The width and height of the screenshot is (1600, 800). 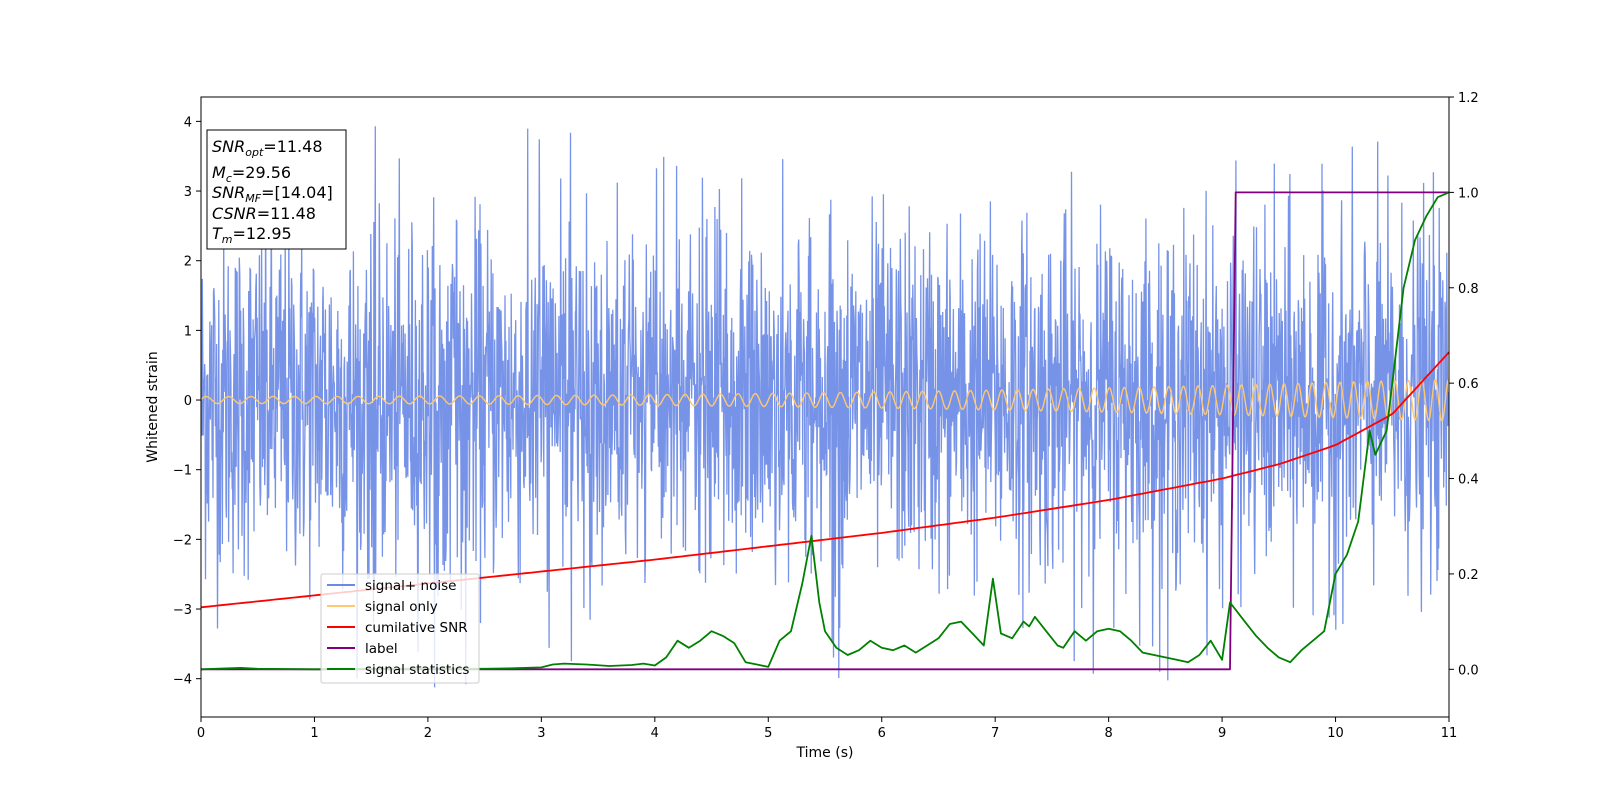 I want to click on y-tick-label: −3, so click(x=182, y=610).